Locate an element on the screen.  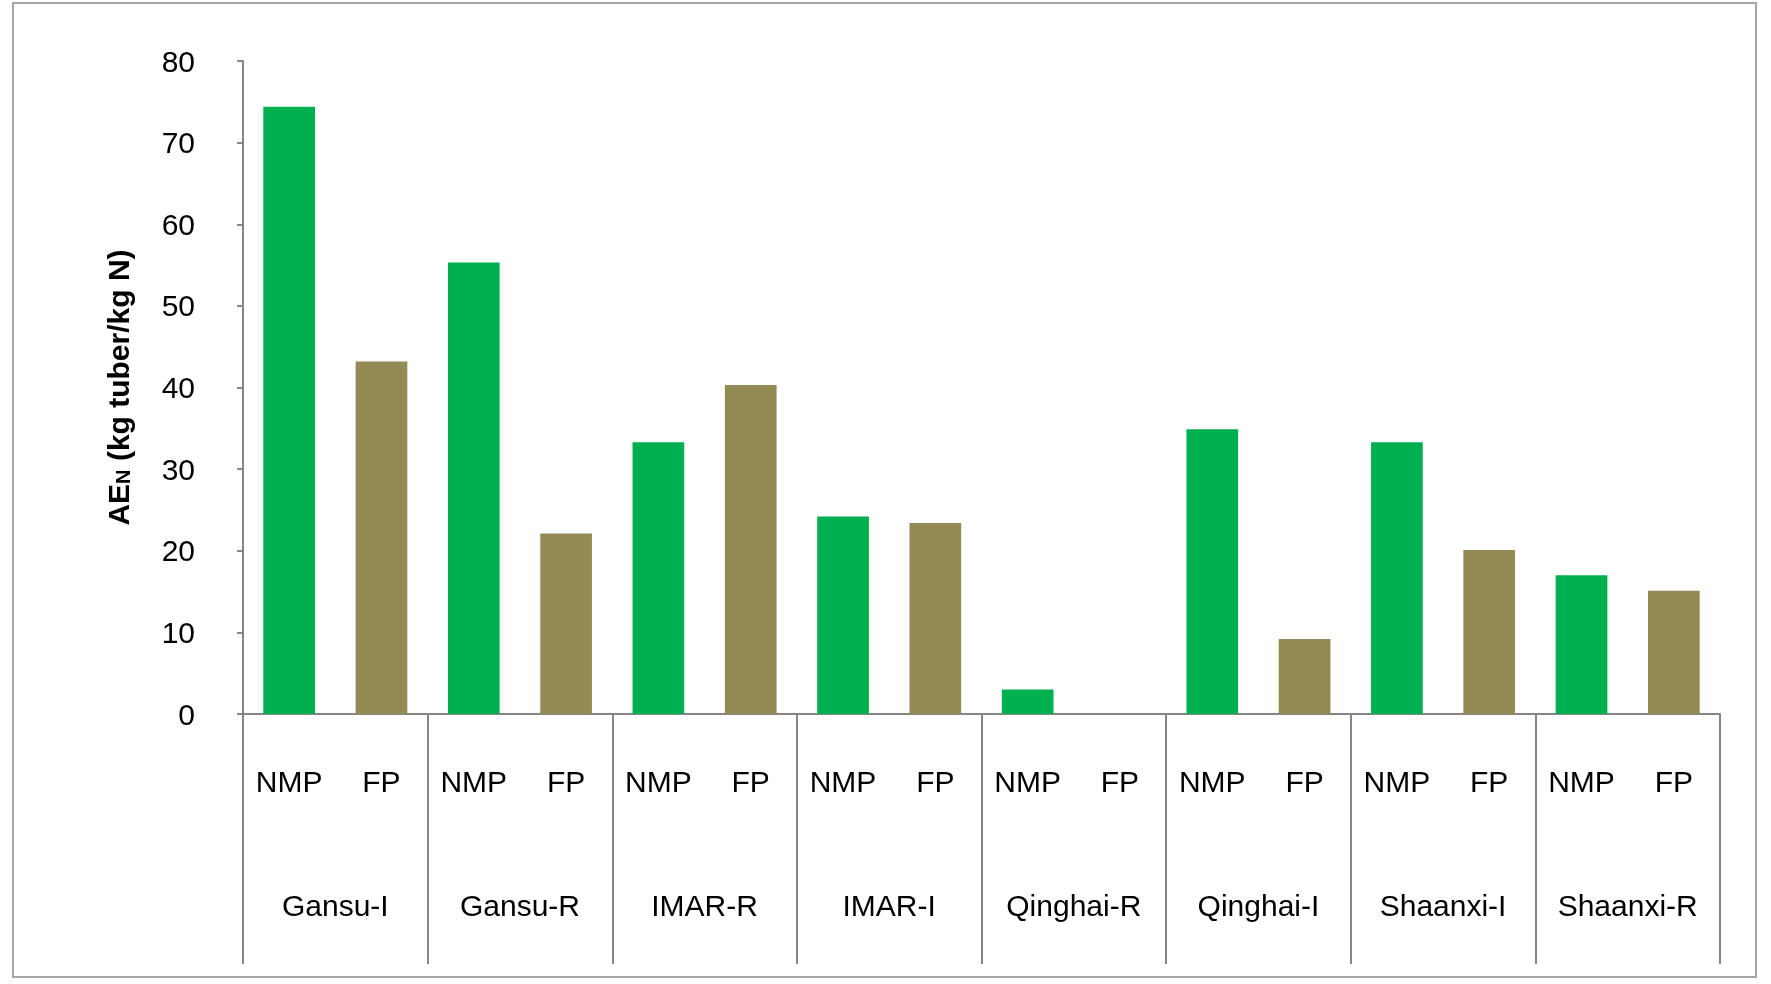
text: Gansu-I is located at coordinates (335, 905).